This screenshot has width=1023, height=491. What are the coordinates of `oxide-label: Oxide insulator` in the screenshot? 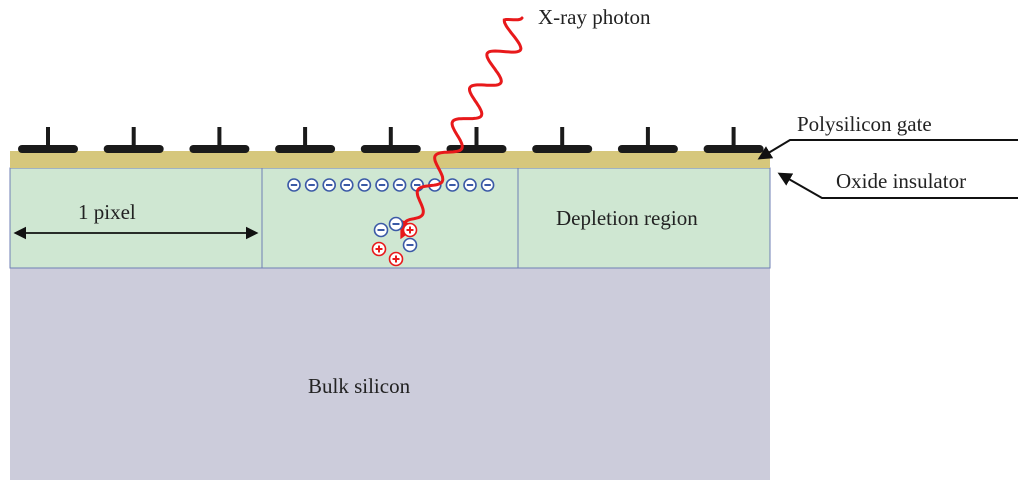 It's located at (901, 181).